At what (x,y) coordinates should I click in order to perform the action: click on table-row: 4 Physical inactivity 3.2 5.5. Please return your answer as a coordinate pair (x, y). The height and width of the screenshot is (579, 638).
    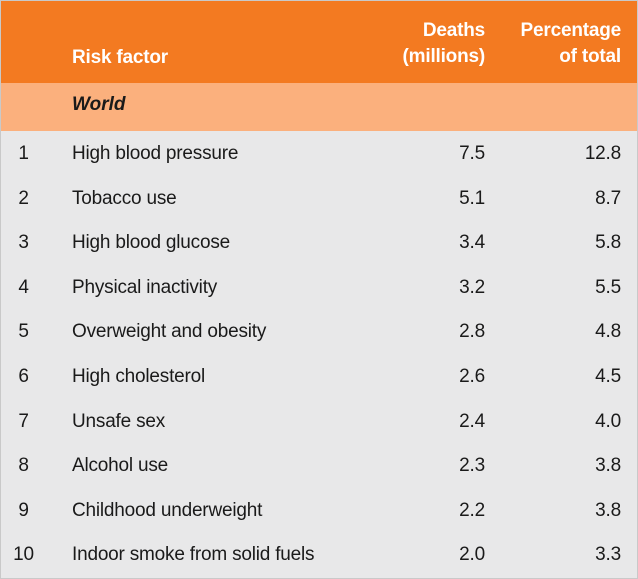
    Looking at the image, I should click on (319, 287).